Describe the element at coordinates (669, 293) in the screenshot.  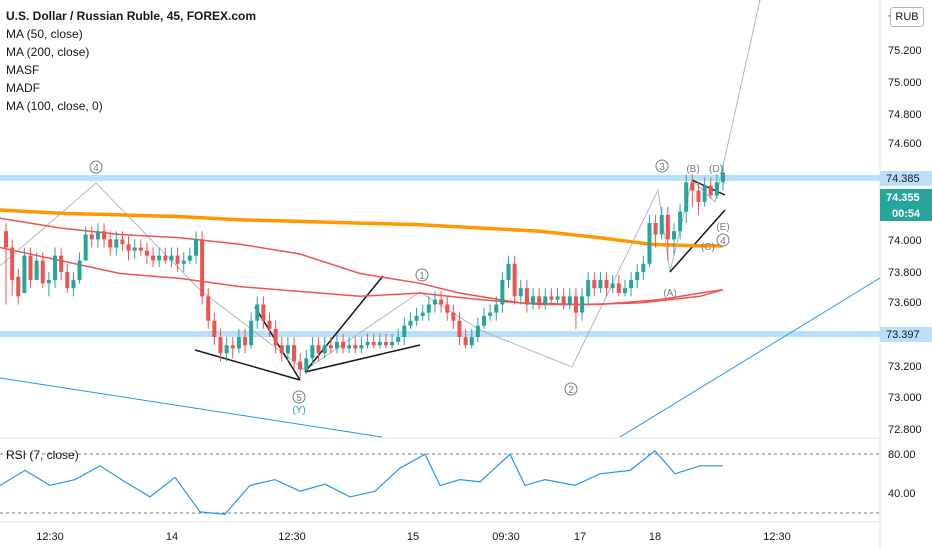
I see `wave-label: (A)` at that location.